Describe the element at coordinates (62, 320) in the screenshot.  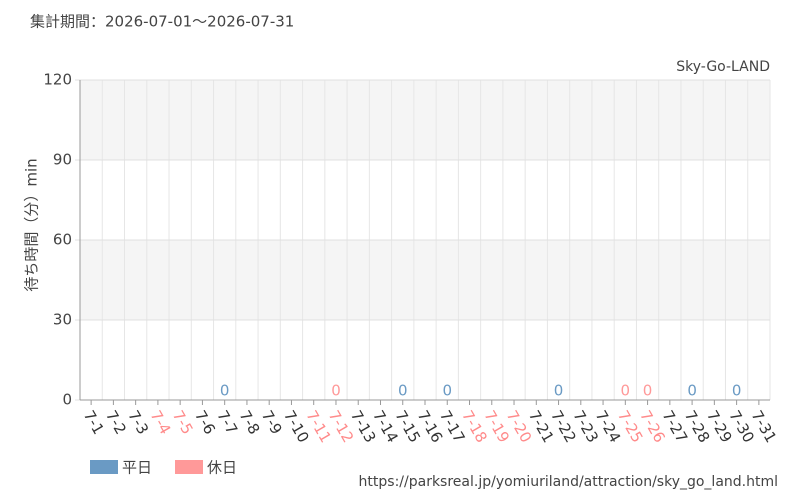
I see `y-tick-label: 30` at that location.